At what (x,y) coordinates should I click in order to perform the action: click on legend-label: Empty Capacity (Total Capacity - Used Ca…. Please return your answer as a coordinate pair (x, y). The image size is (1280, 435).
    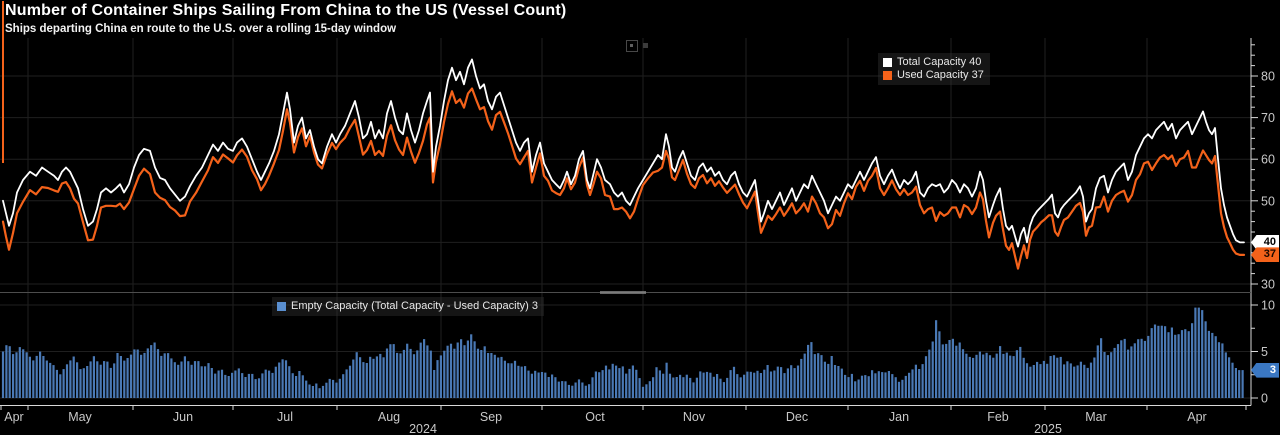
    Looking at the image, I should click on (410, 306).